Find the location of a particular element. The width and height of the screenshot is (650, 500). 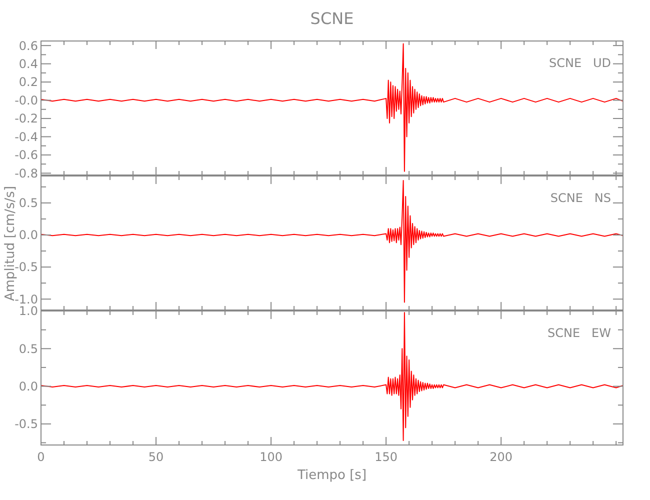

annotation: SCNE UD is located at coordinates (579, 63).